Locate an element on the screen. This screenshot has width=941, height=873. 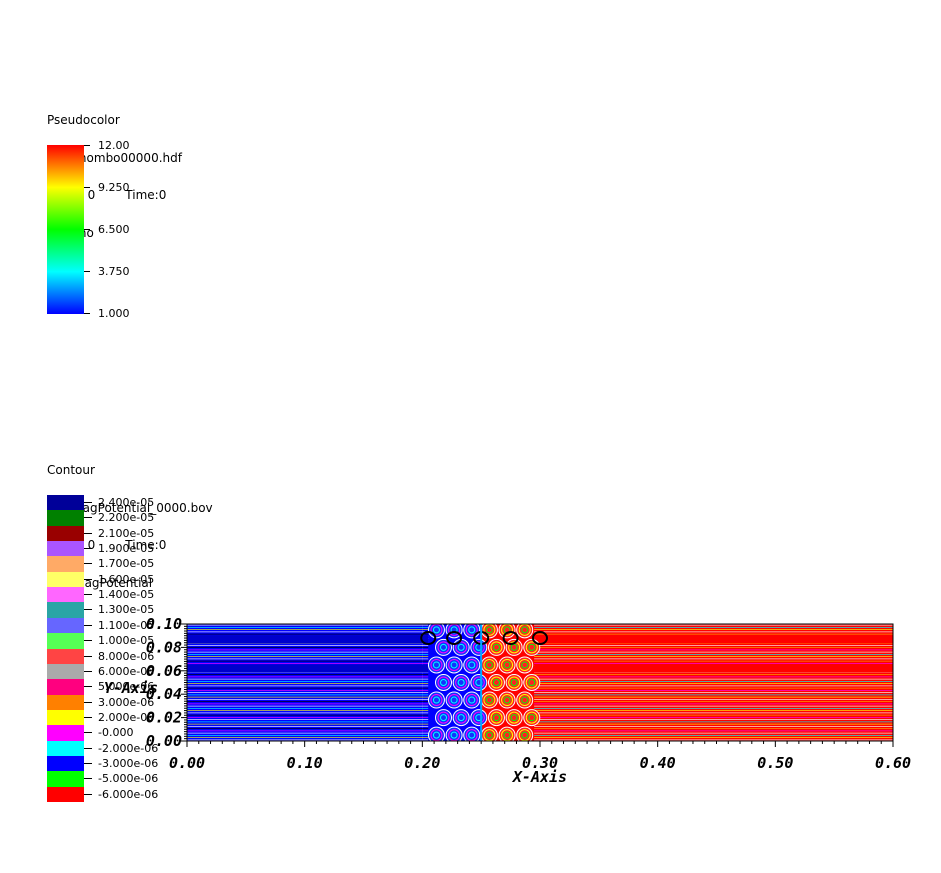
y-tick-label: 0.04 is located at coordinates (164, 694).